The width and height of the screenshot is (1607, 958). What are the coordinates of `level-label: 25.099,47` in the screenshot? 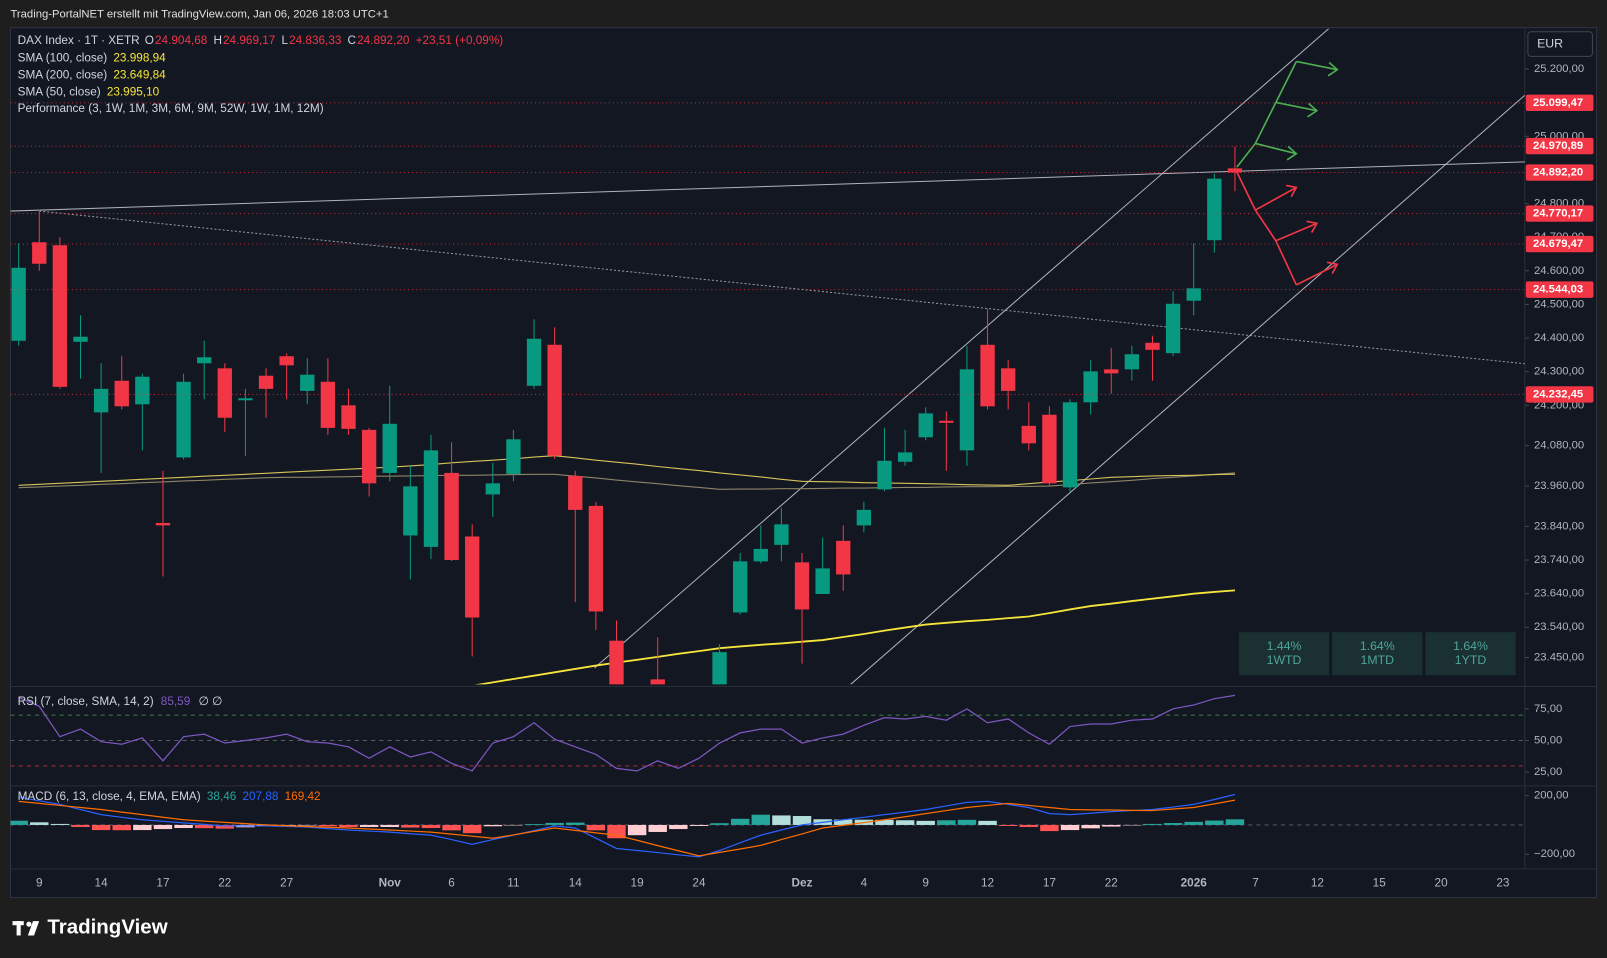 It's located at (1558, 103).